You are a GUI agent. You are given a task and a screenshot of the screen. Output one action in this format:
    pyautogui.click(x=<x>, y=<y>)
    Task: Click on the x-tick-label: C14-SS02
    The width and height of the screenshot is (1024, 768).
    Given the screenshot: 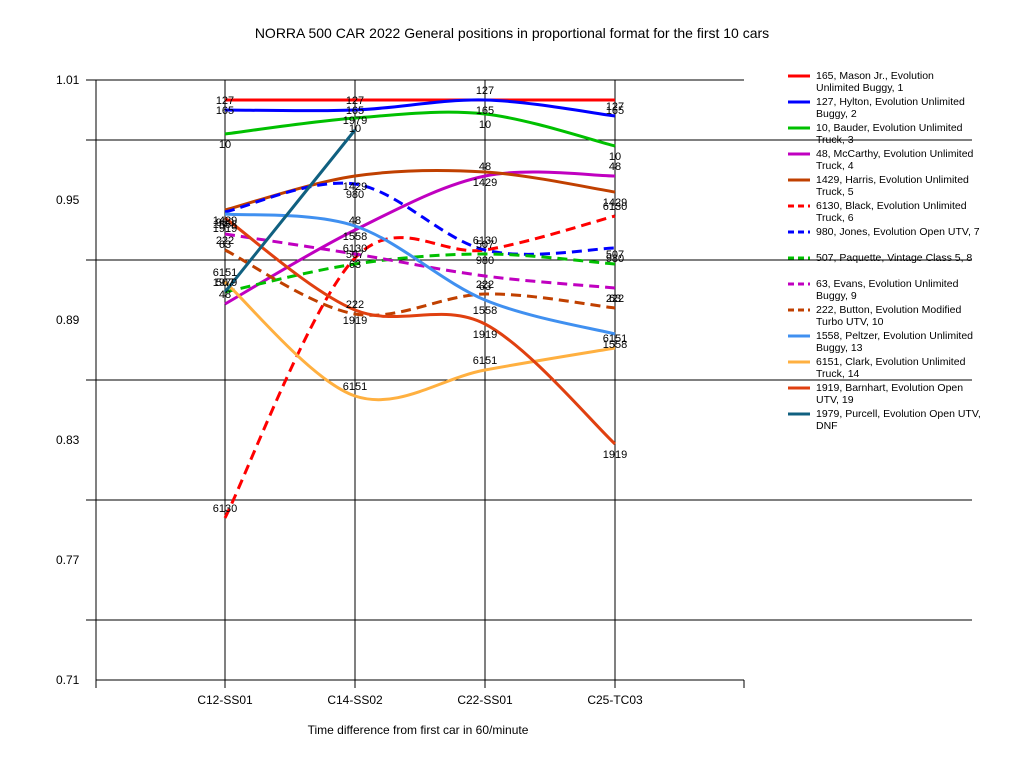 What is the action you would take?
    pyautogui.click(x=355, y=700)
    